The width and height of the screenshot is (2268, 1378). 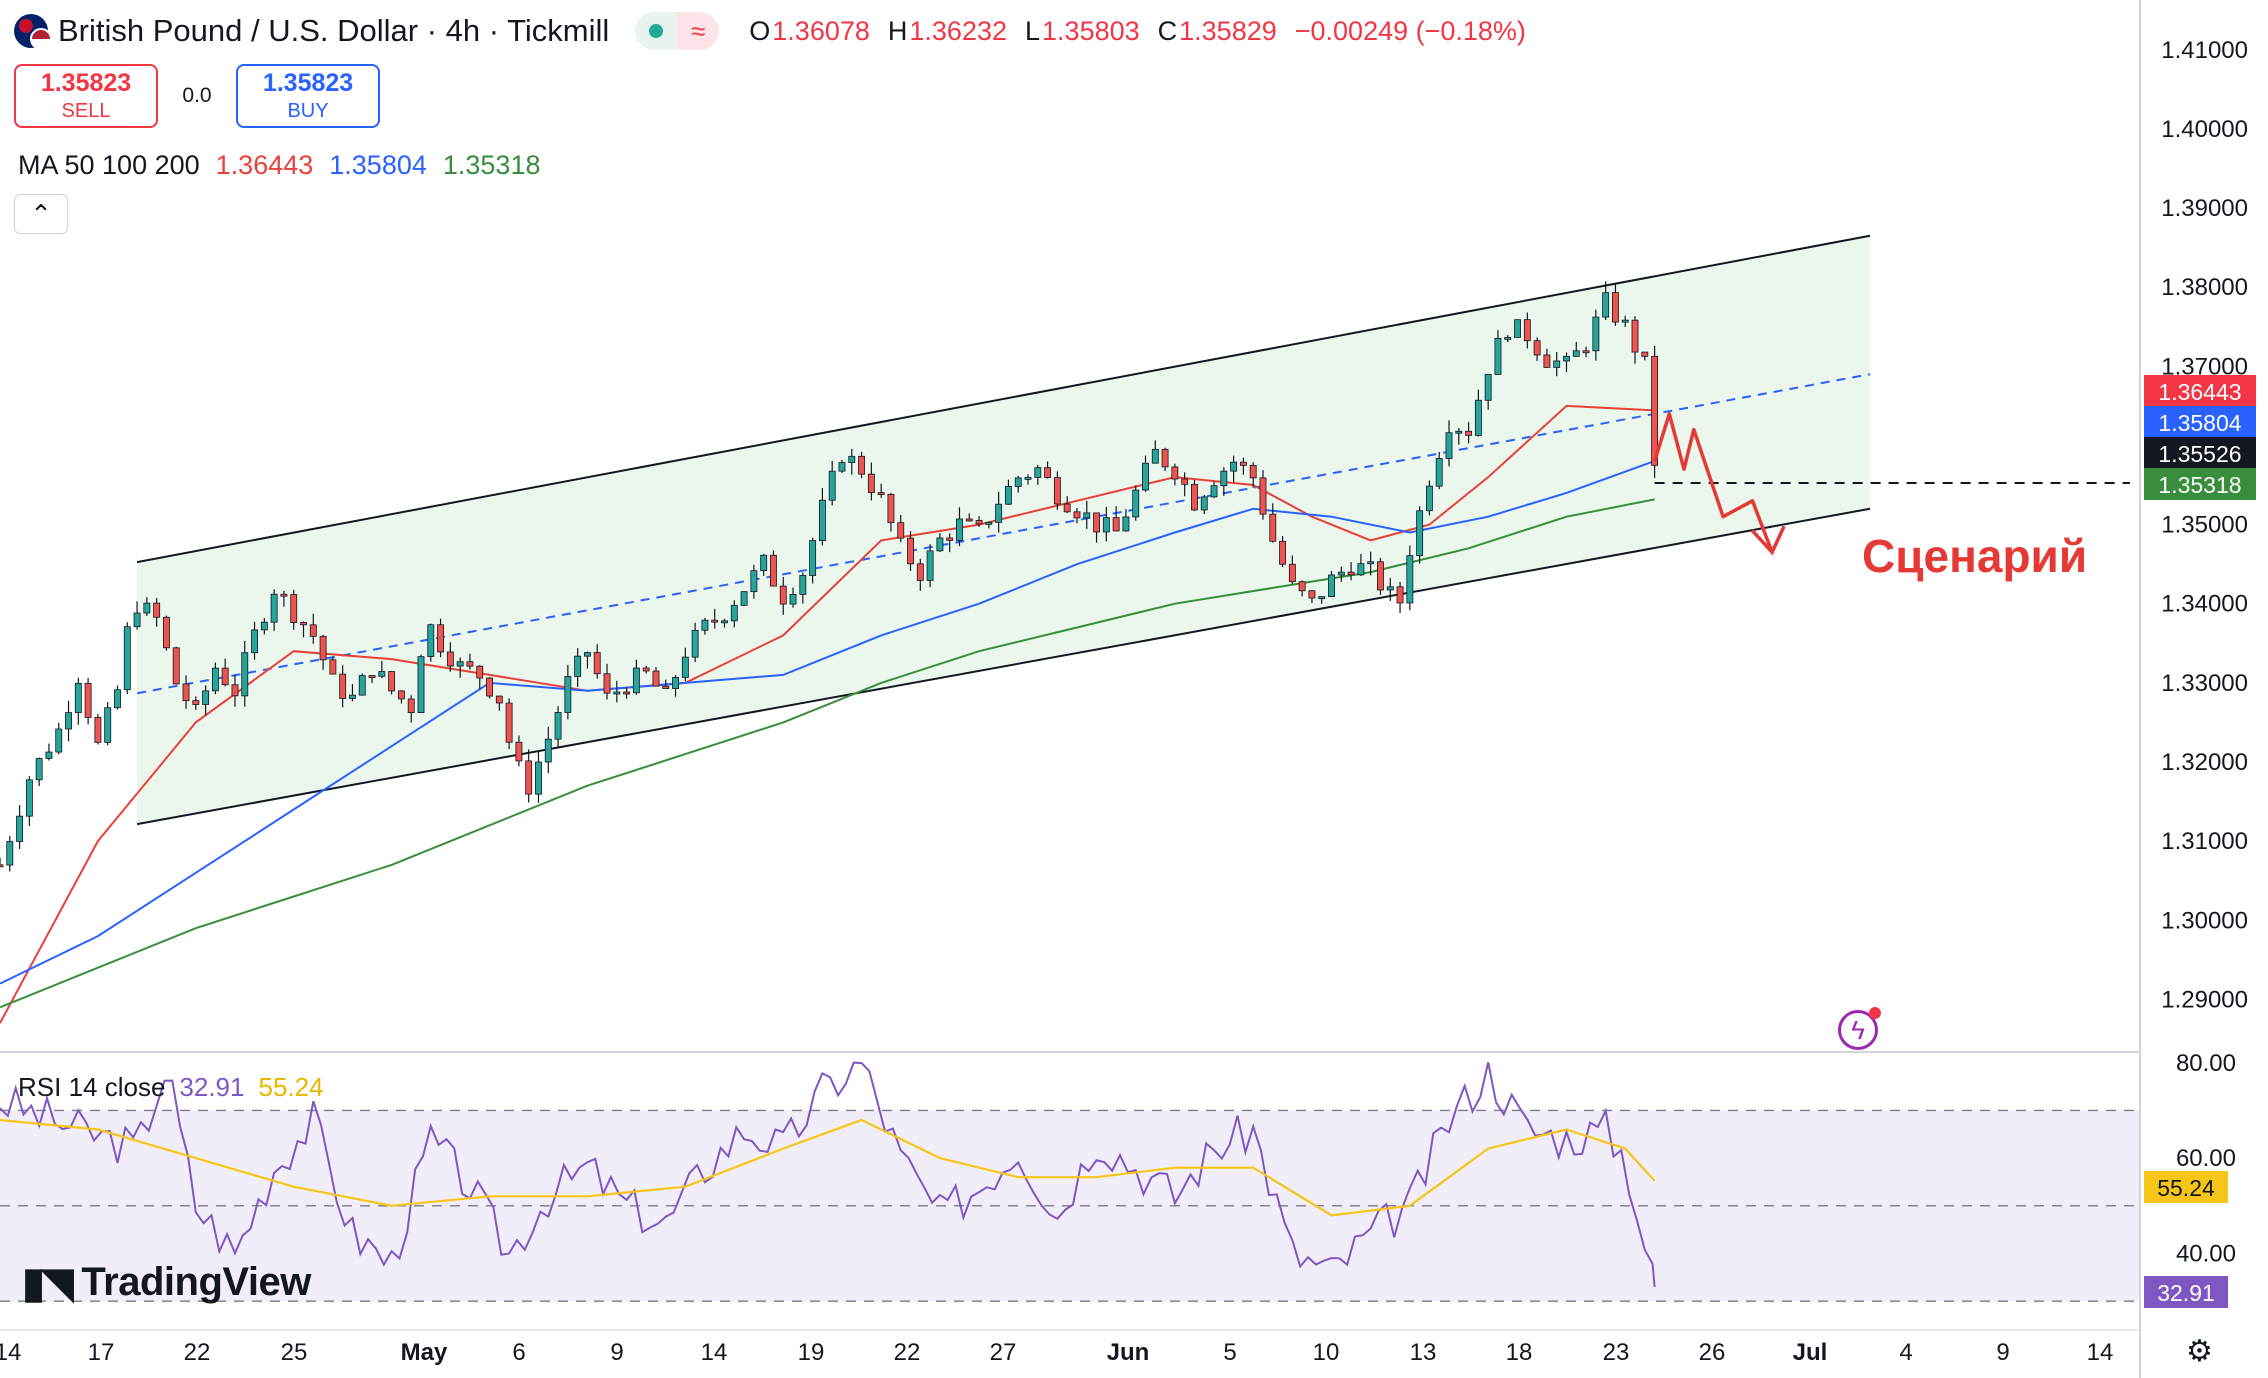 I want to click on lightning-icon: ϟ, so click(x=1859, y=1028).